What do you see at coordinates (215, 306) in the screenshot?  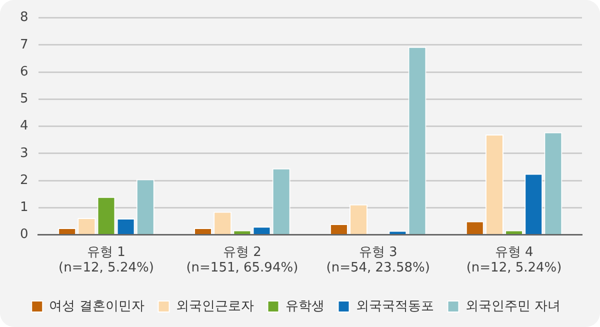 I see `legend-label: 외국인근로자` at bounding box center [215, 306].